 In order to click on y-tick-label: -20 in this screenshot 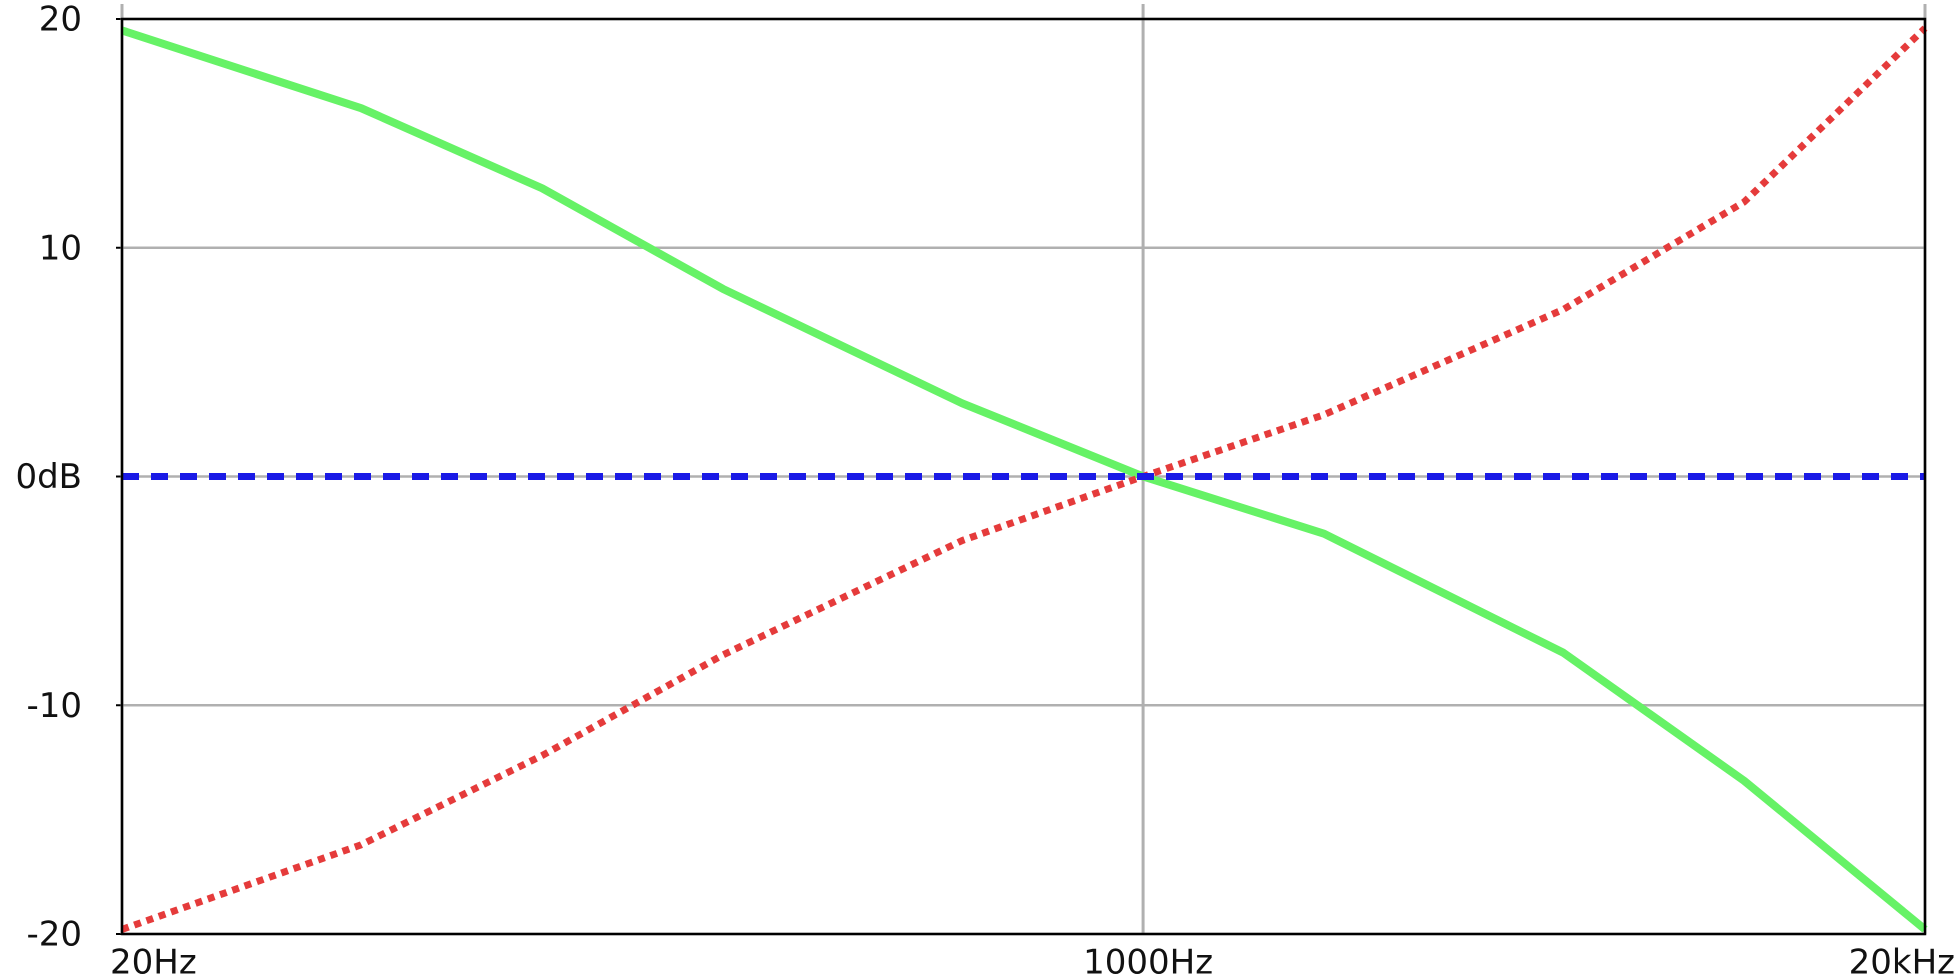, I will do `click(54, 935)`.